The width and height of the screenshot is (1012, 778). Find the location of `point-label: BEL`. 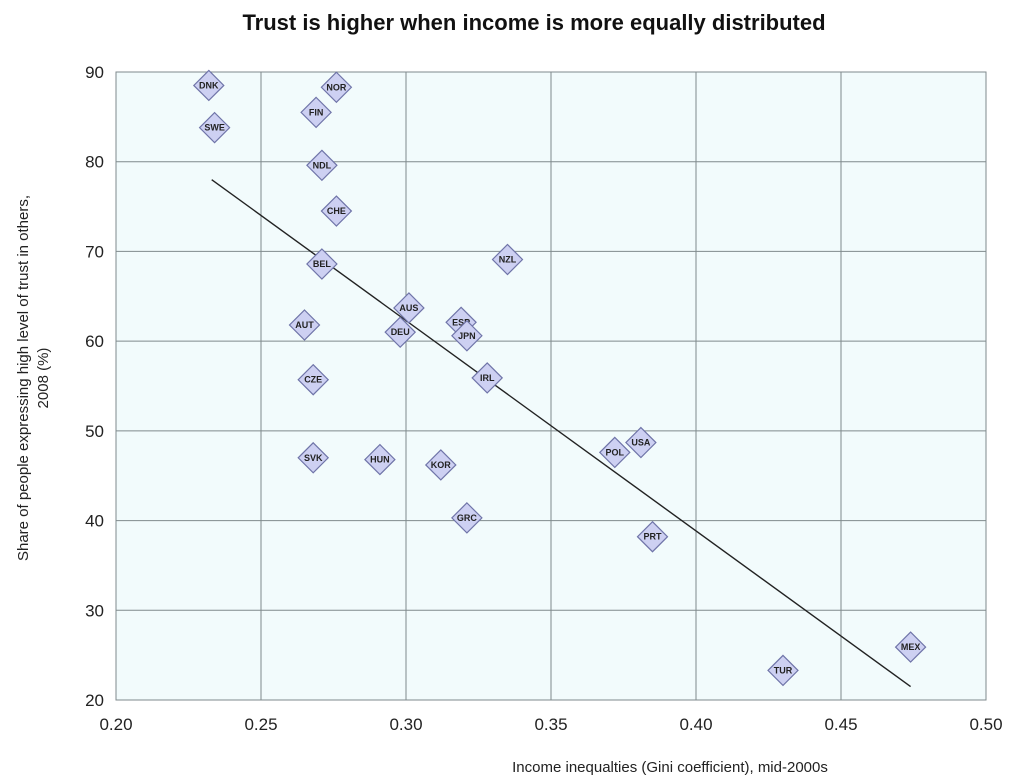

point-label: BEL is located at coordinates (322, 264).